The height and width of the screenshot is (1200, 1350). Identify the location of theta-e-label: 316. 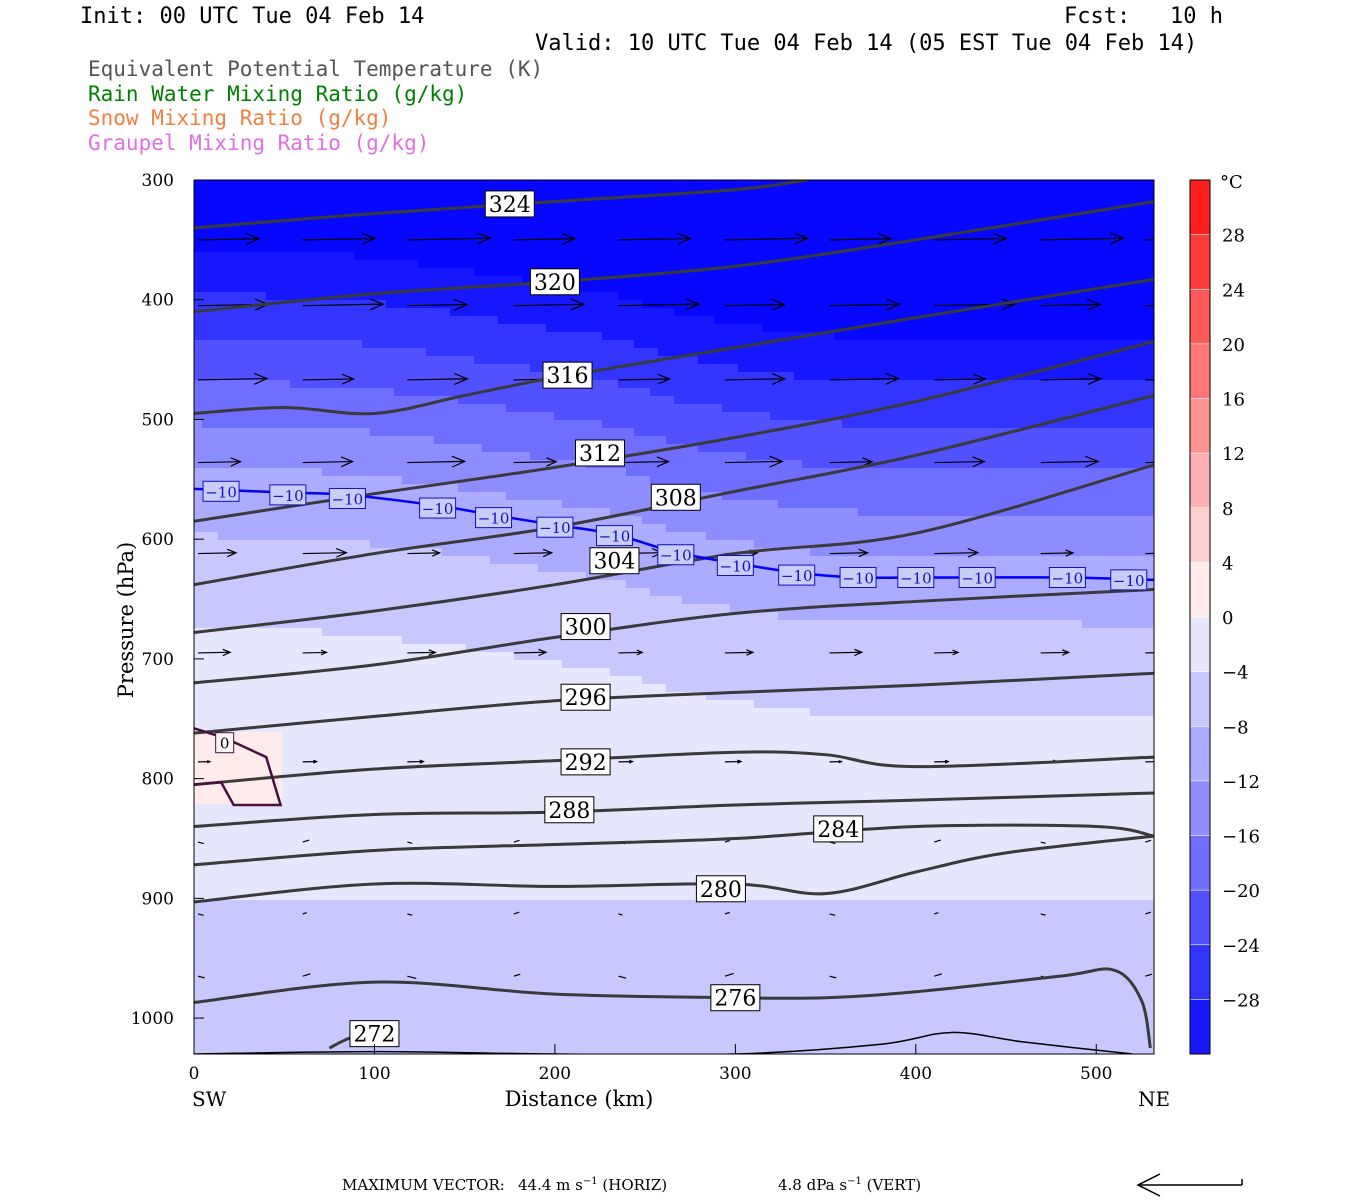
(568, 376).